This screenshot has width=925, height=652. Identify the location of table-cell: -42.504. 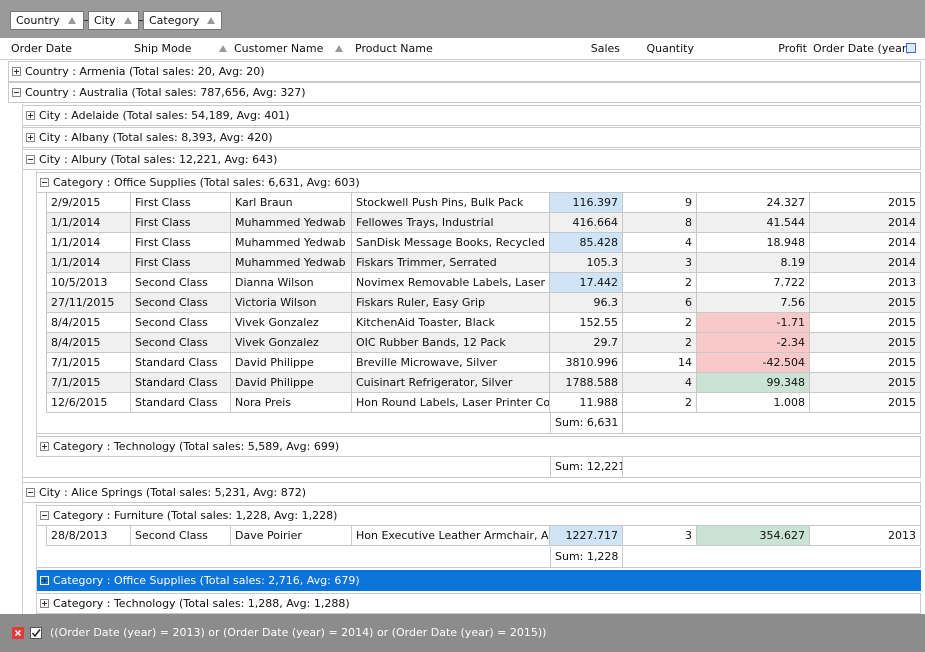
(753, 363).